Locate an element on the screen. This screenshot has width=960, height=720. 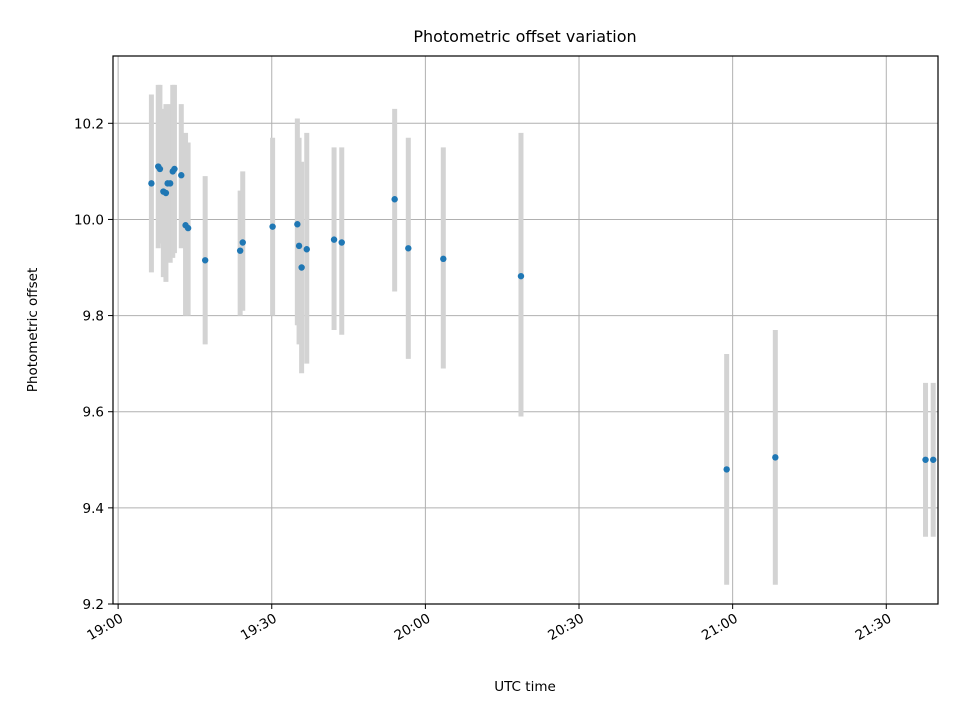
x-tick-label: 20:30 is located at coordinates (566, 627).